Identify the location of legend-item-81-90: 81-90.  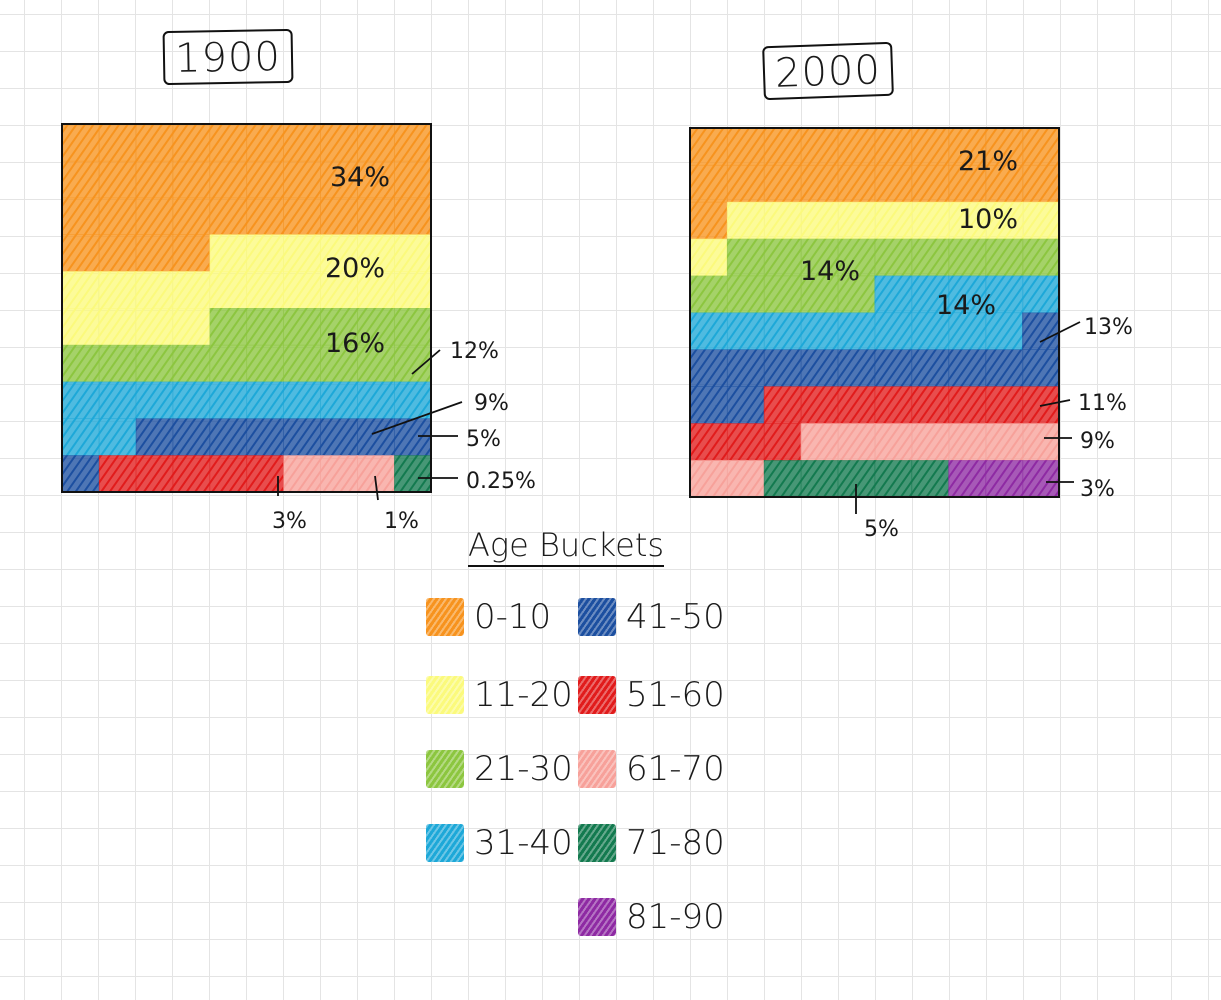
(651, 917).